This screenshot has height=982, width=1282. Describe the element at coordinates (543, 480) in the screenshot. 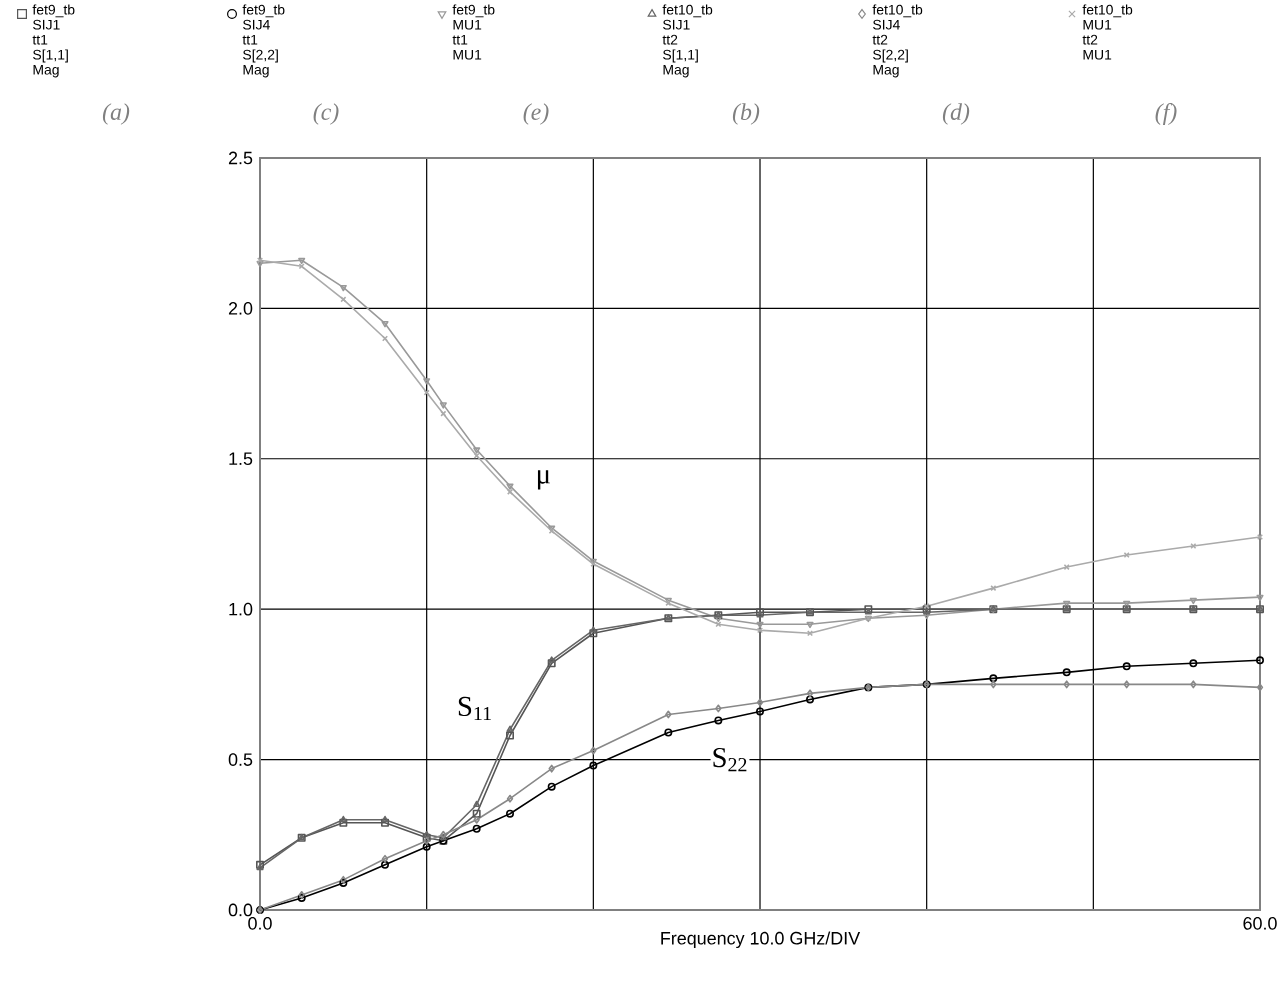

I see `annotation: μ` at that location.